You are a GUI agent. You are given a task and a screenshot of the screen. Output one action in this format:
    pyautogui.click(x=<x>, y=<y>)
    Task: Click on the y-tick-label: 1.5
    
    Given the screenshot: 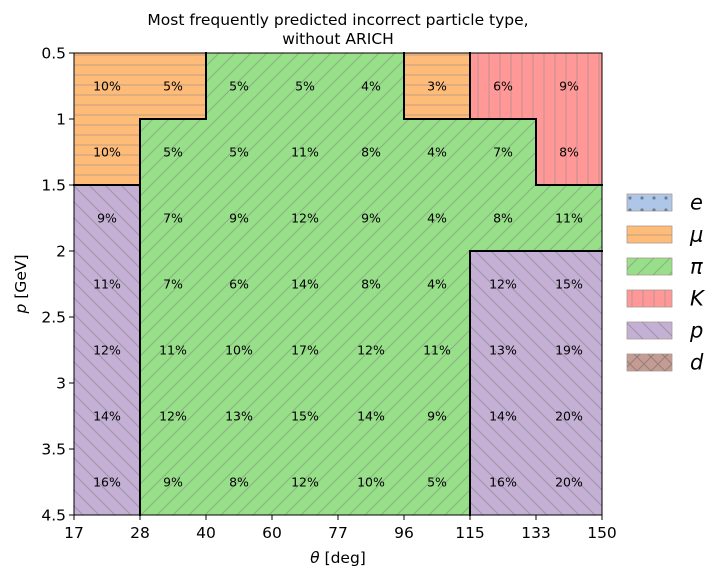 What is the action you would take?
    pyautogui.click(x=53, y=186)
    